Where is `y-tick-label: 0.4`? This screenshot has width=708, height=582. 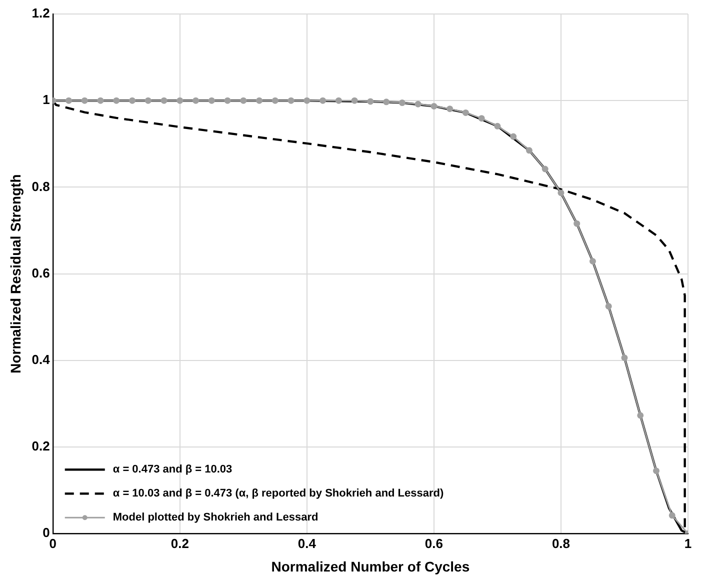
y-tick-label: 0.4 is located at coordinates (41, 359).